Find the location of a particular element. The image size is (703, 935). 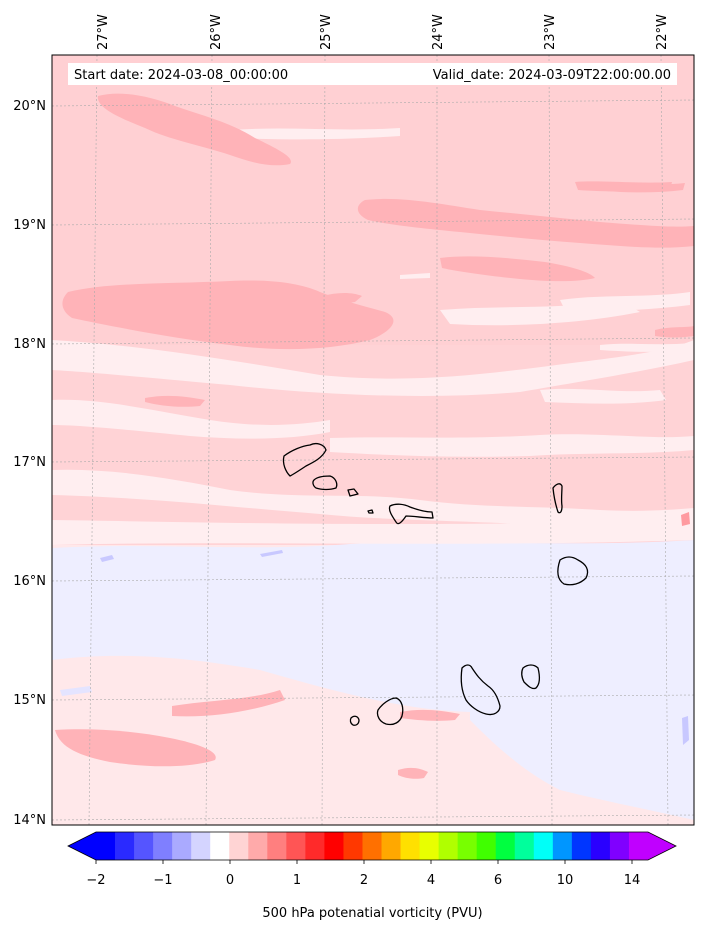

lon-label-23w: 23°W is located at coordinates (550, 32).